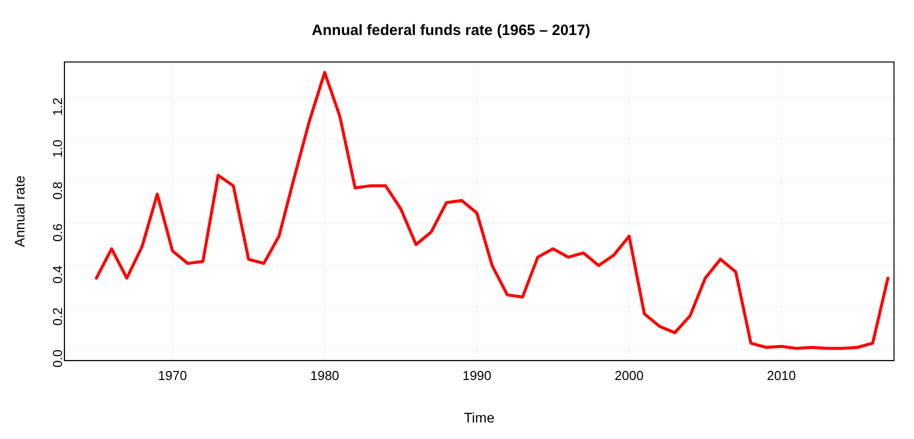  What do you see at coordinates (477, 375) in the screenshot?
I see `x-tick-label: 1990` at bounding box center [477, 375].